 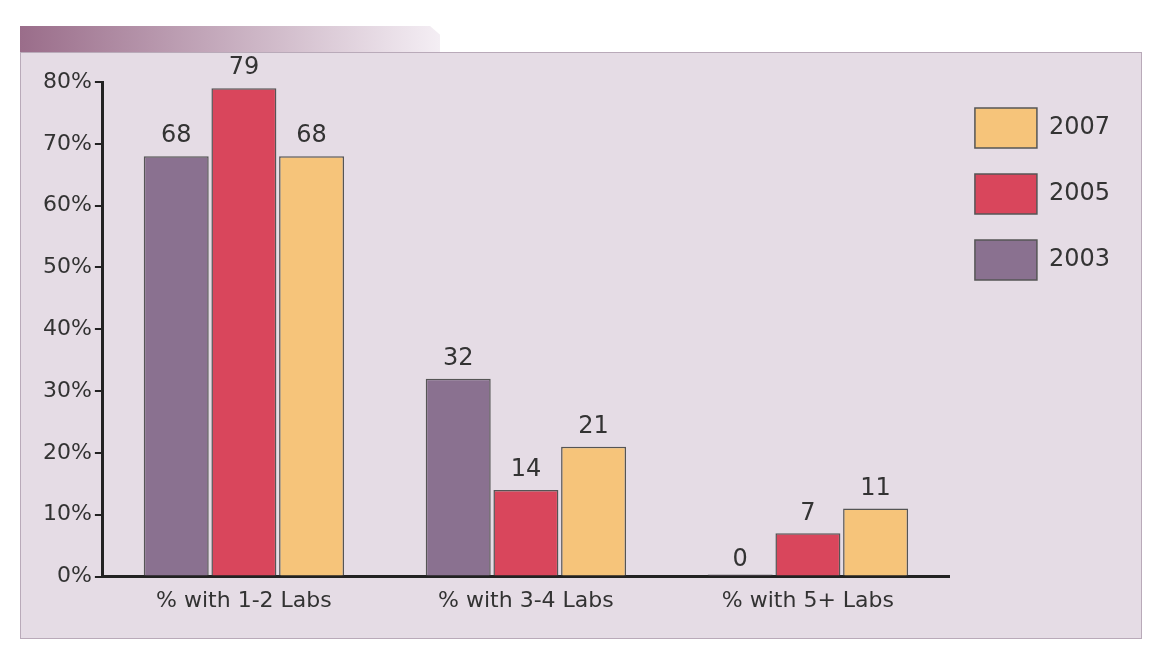 I want to click on x-tick-label: % with 3-4 Labs, so click(x=526, y=599).